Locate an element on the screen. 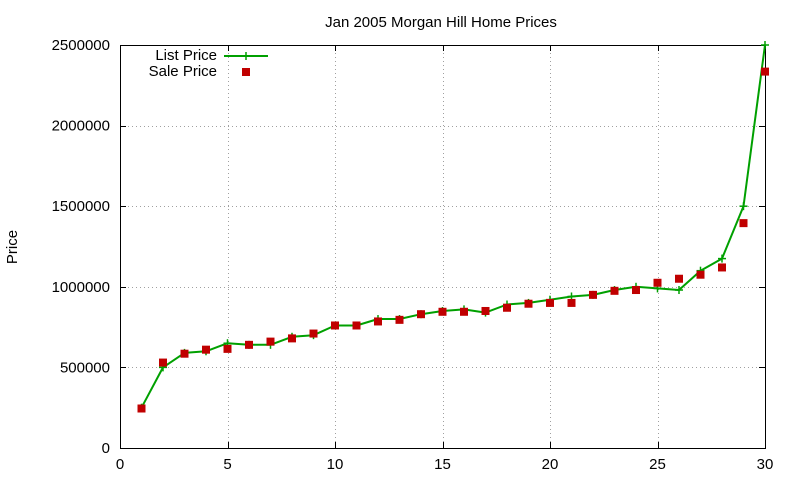 Image resolution: width=800 pixels, height=480 pixels. legend: List Price Sale Price is located at coordinates (208, 63).